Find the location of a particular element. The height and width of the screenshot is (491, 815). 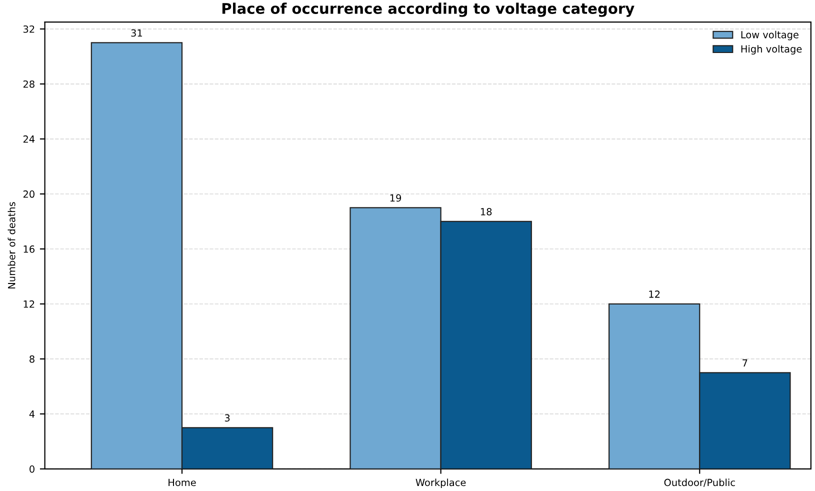

x-tick-label: Home is located at coordinates (182, 482).